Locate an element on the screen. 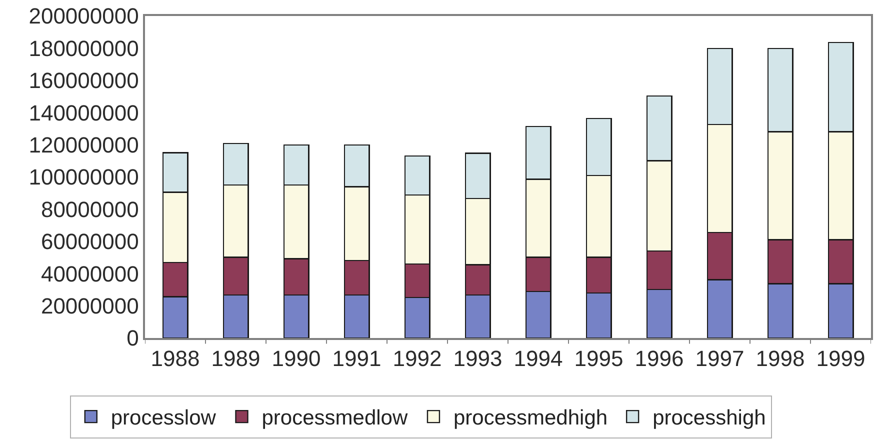 The image size is (875, 445). x-tick-label: 1988 is located at coordinates (175, 359).